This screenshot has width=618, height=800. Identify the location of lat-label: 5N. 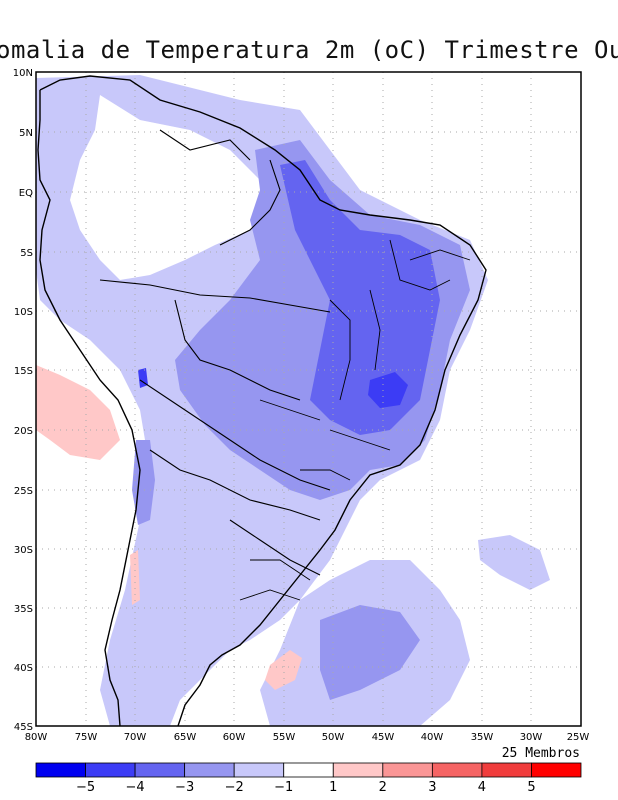
(26, 133).